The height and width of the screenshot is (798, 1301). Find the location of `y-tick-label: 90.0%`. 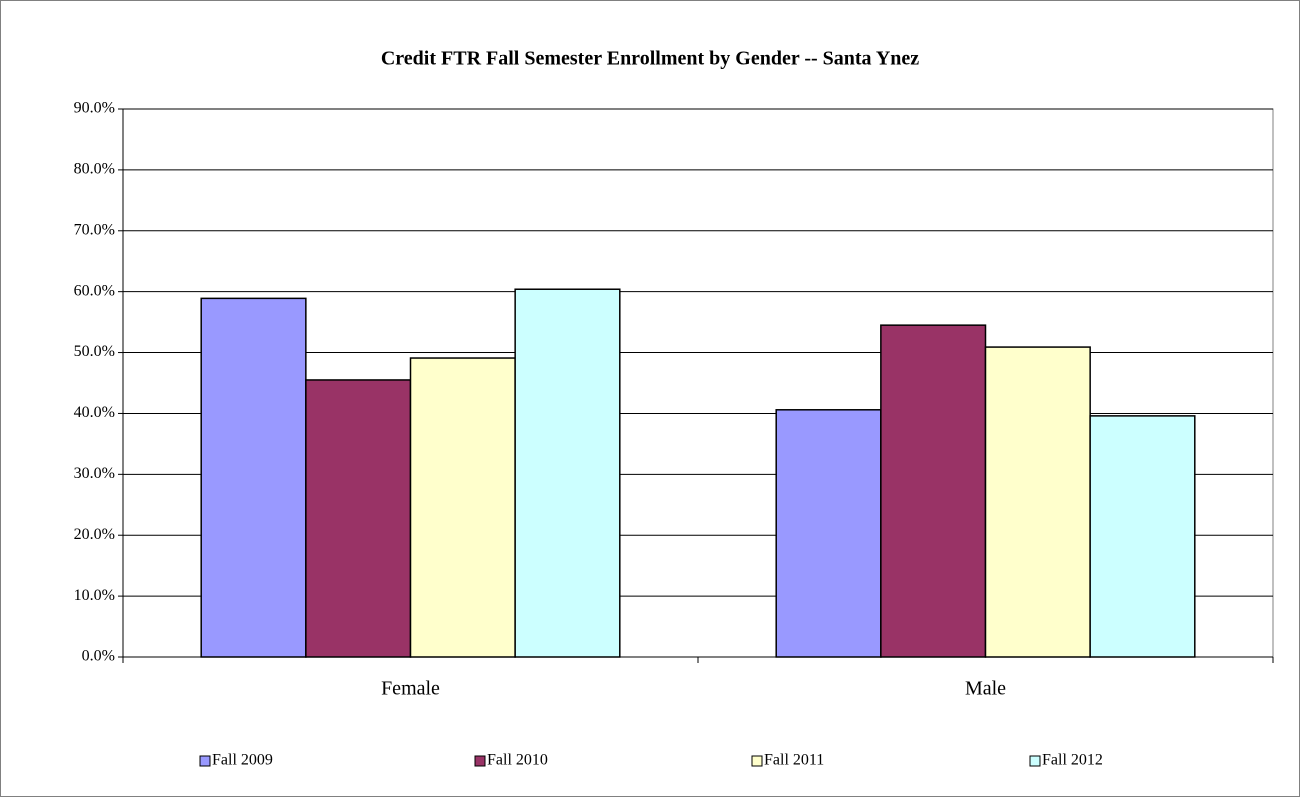

y-tick-label: 90.0% is located at coordinates (94, 108).